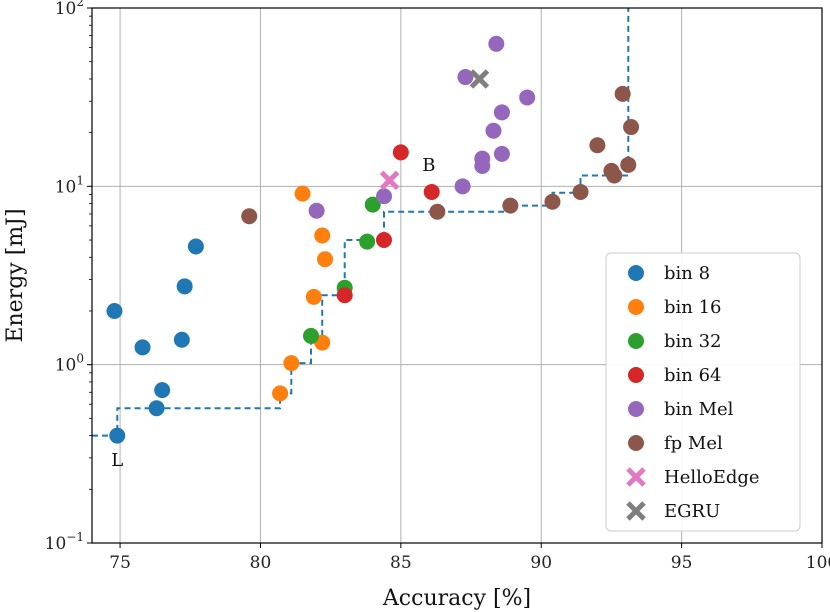 The image size is (830, 612). I want to click on y-tick-exponent: 1, so click(80, 180).